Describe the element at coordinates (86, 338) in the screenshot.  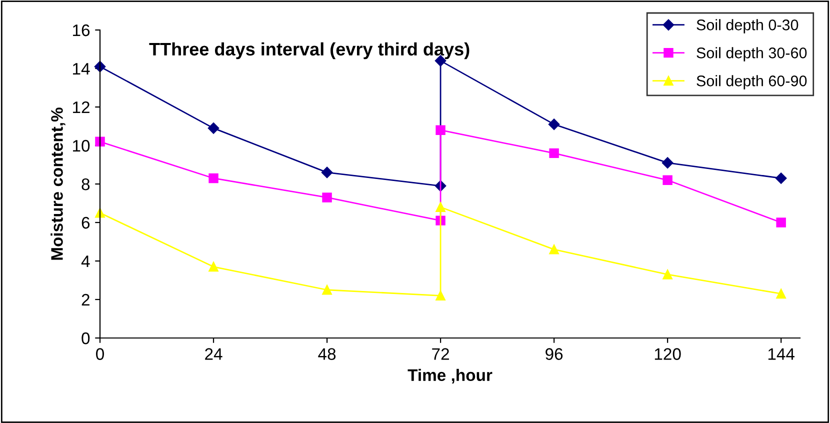
I see `y-tick-label: 0` at that location.